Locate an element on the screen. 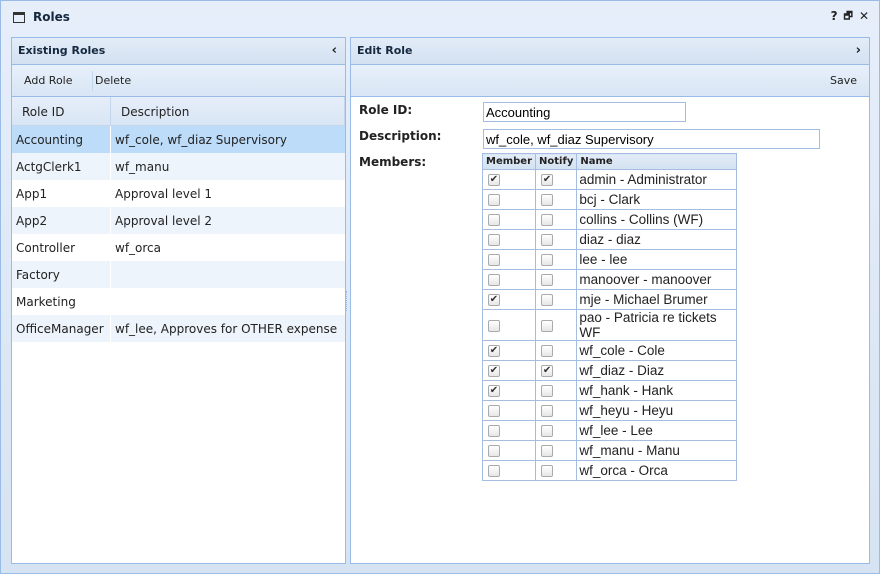 This screenshot has width=880, height=574. column-notify: Notify is located at coordinates (556, 161).